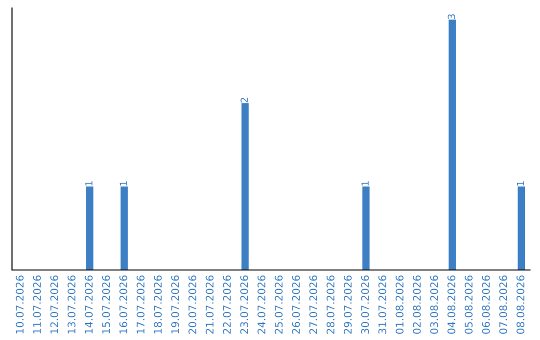 This screenshot has width=540, height=340. I want to click on x-tick-label: 02.08.2026, so click(416, 305).